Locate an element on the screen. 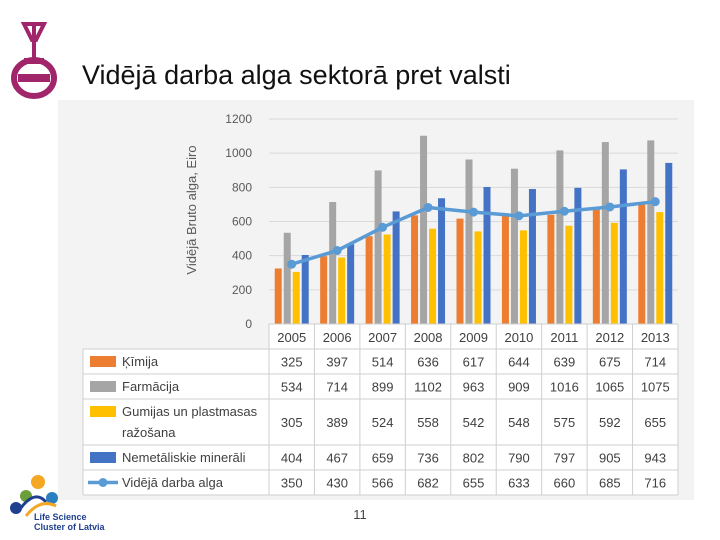 Image resolution: width=720 pixels, height=540 pixels. bar-Farmācija-2011 is located at coordinates (560, 237).